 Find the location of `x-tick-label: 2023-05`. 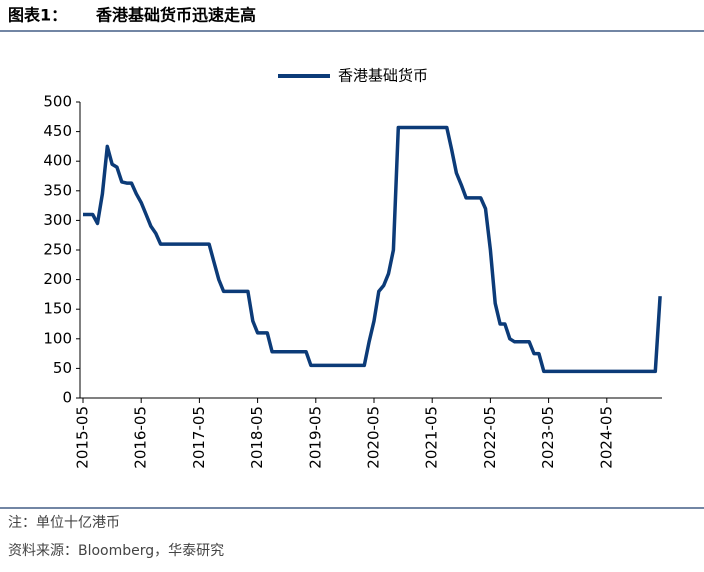

x-tick-label: 2023-05 is located at coordinates (548, 437).